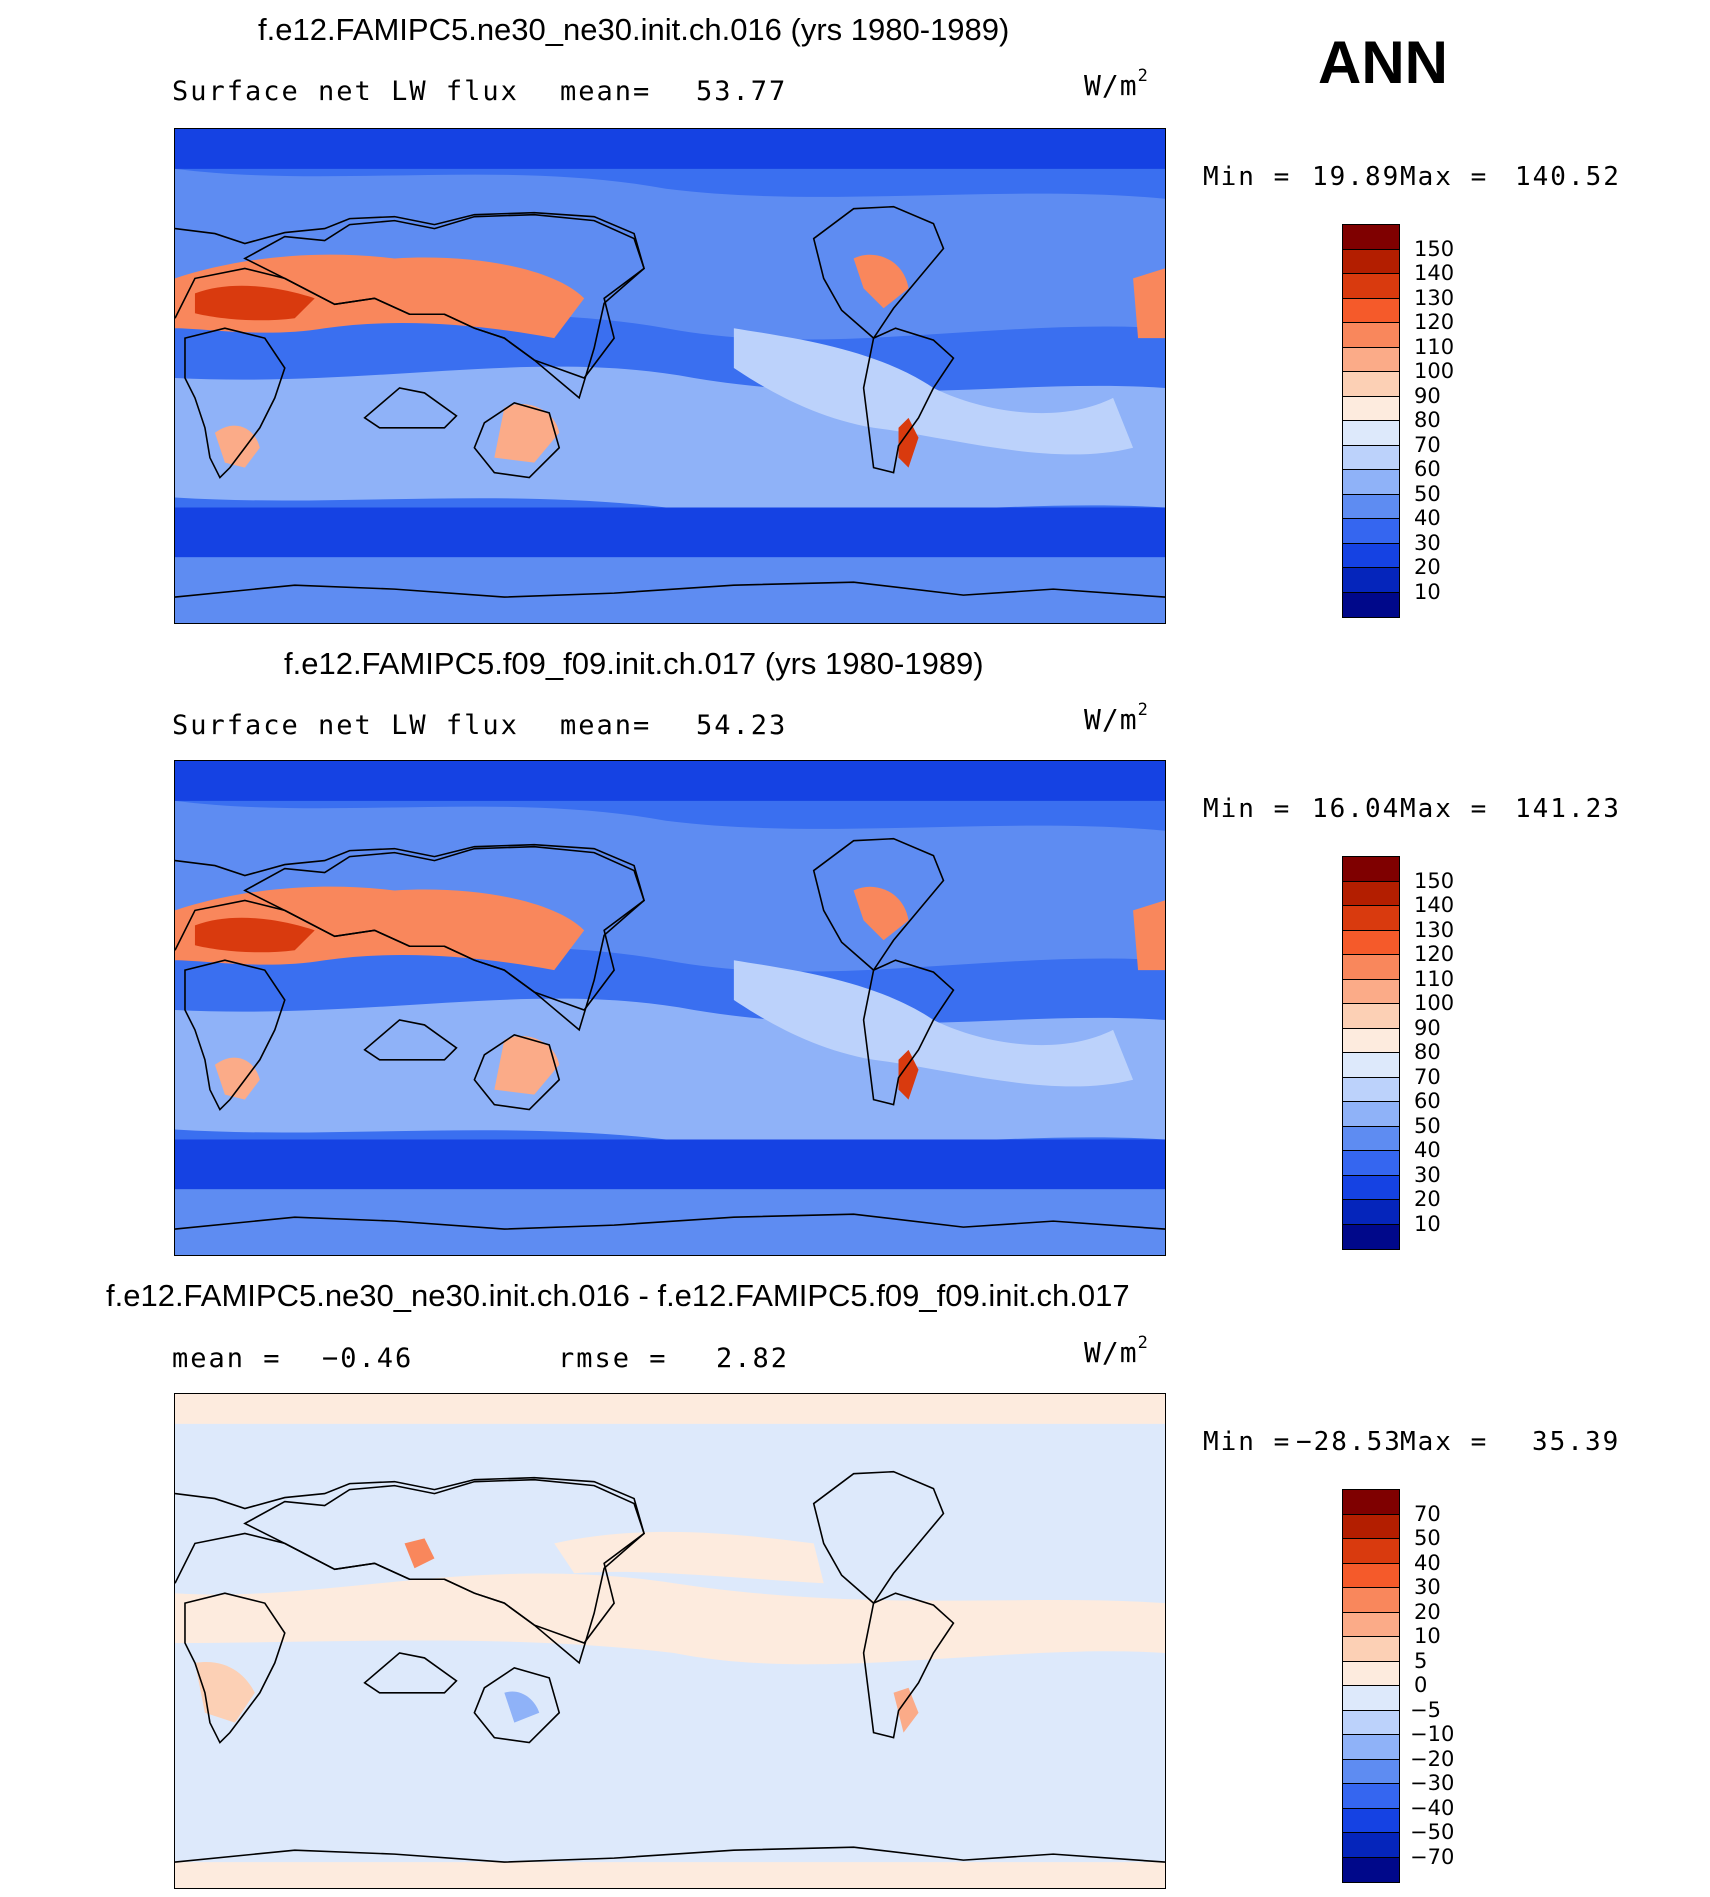 The height and width of the screenshot is (1897, 1710). I want to click on panel-2-mean-value: 54.23, so click(742, 725).